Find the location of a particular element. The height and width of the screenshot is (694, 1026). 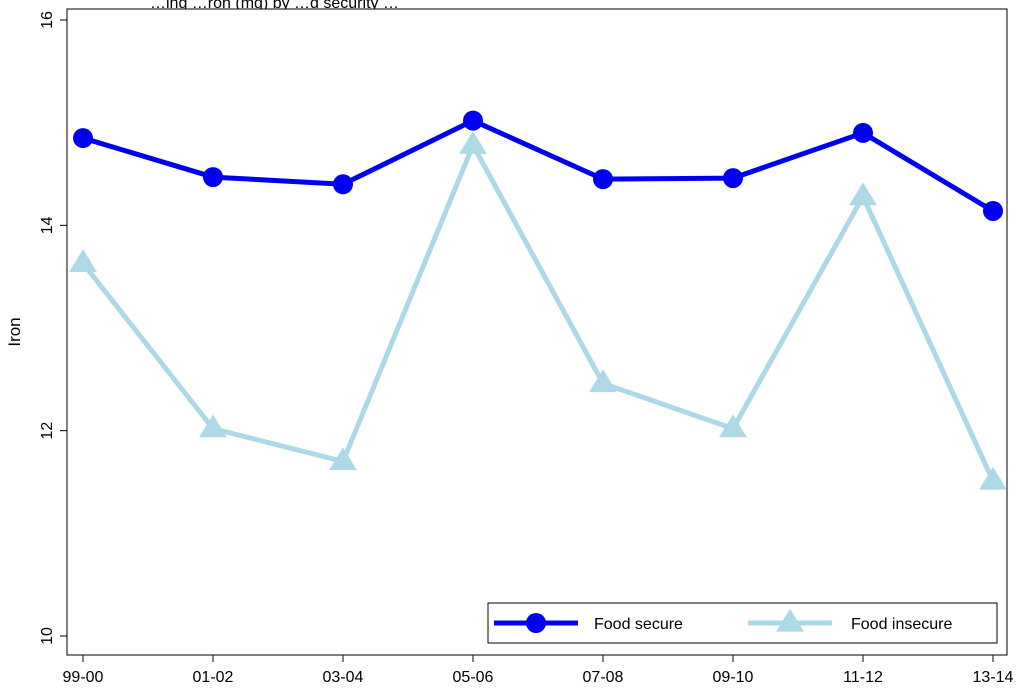

legend: Food secure Food insecure is located at coordinates (742, 623).